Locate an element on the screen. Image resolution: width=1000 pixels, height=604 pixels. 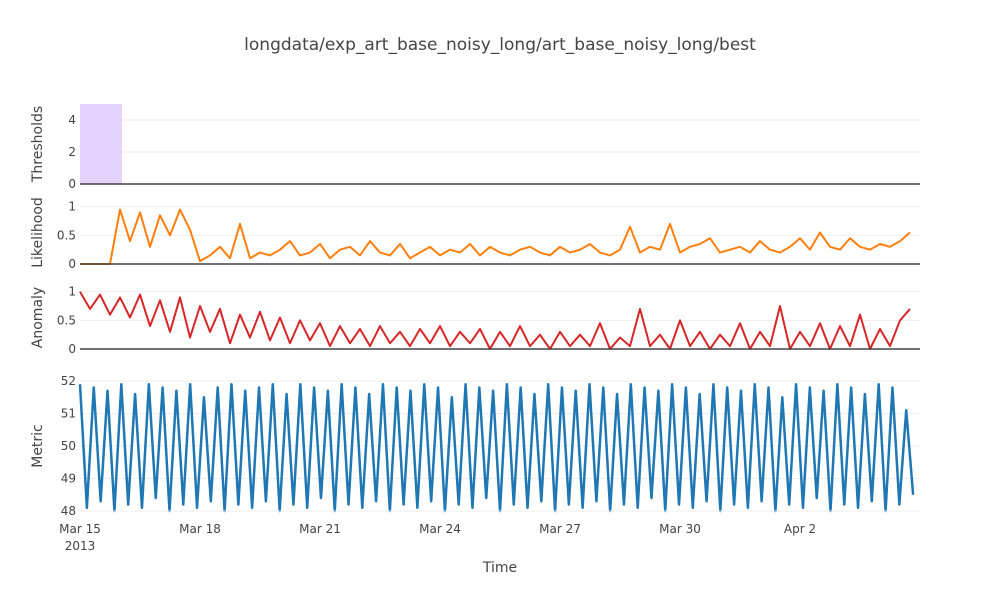
x-tick-year-label: 2013 is located at coordinates (80, 546).